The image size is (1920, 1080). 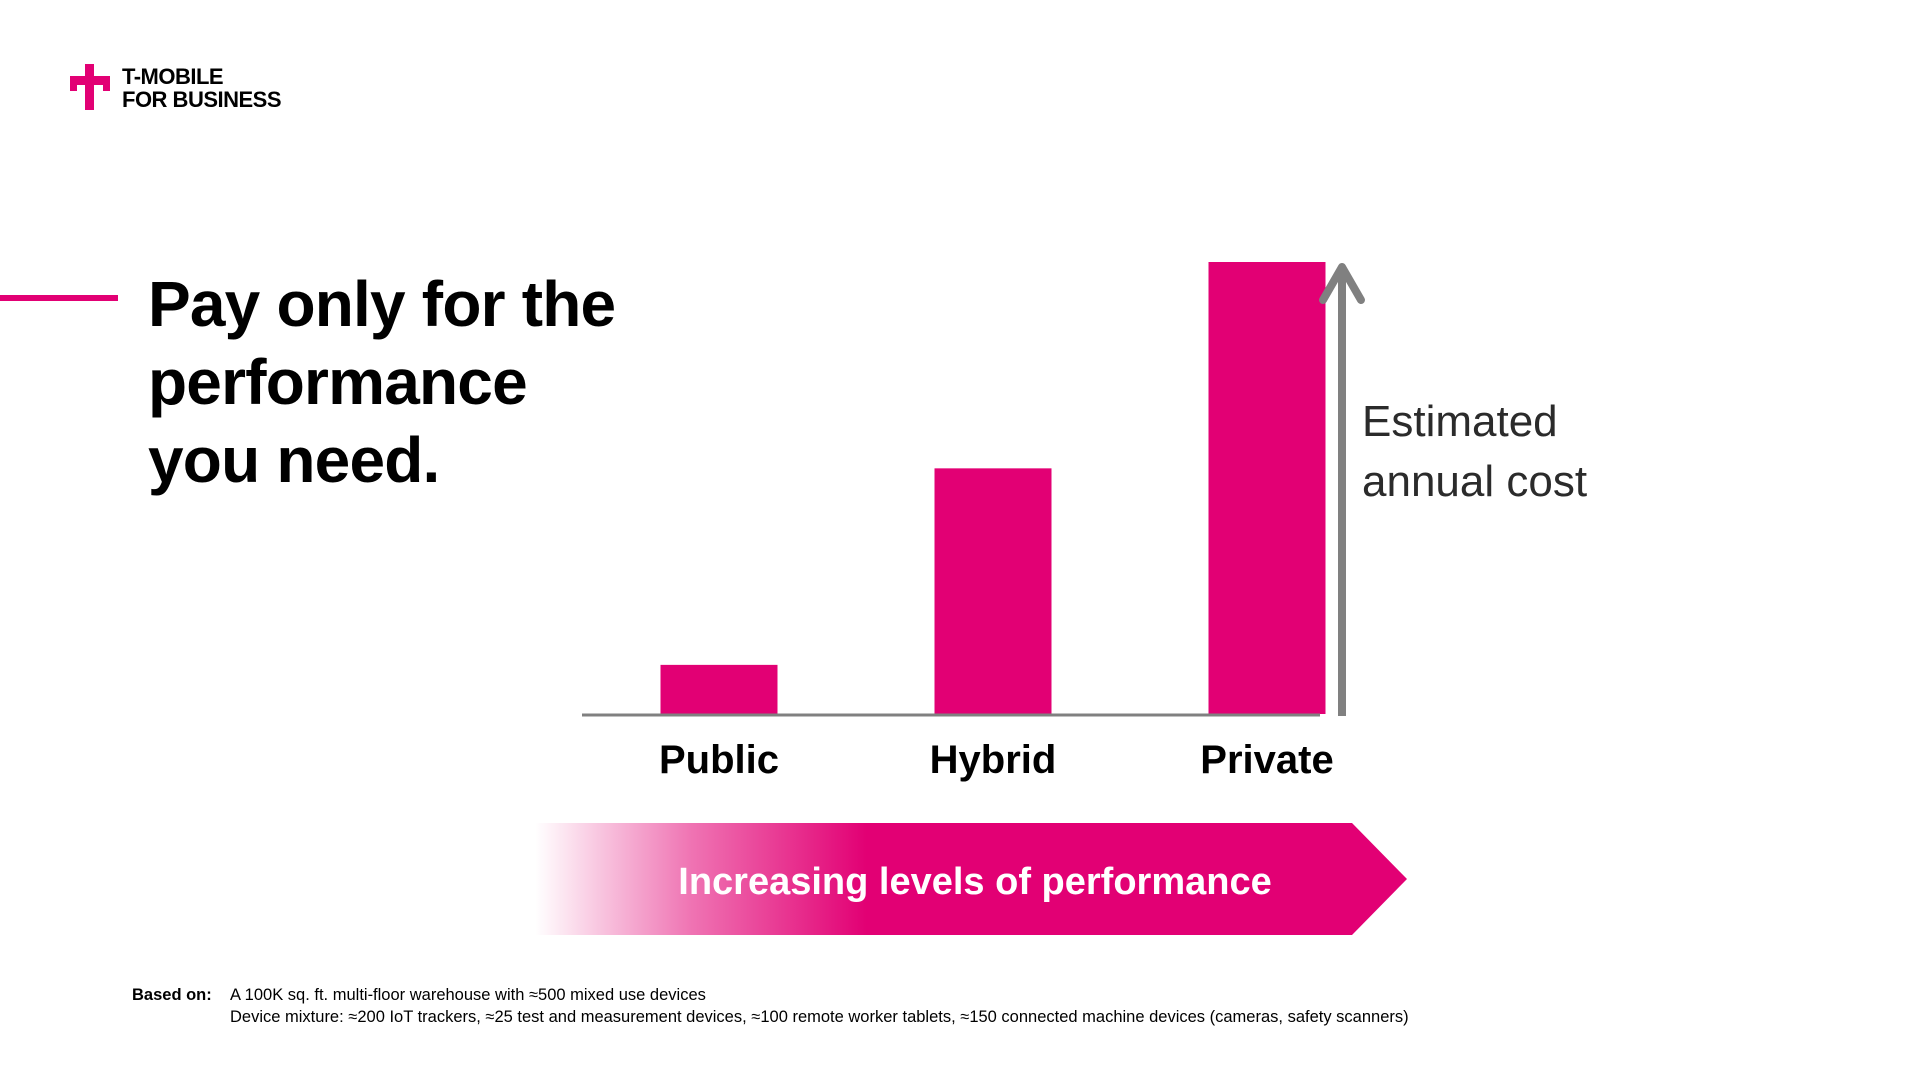 What do you see at coordinates (172, 995) in the screenshot?
I see `footnote-label: Based on:` at bounding box center [172, 995].